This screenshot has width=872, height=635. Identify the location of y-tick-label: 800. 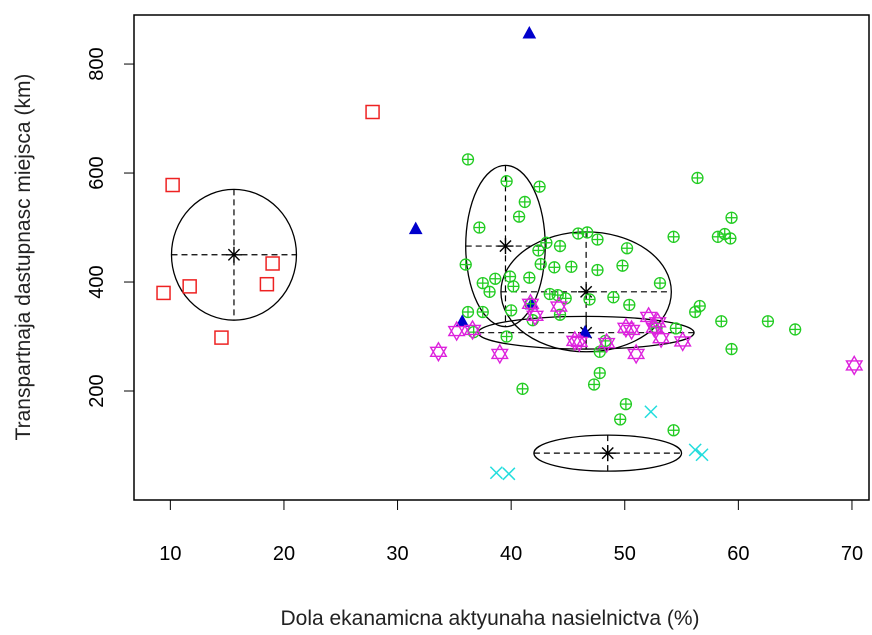
(97, 63).